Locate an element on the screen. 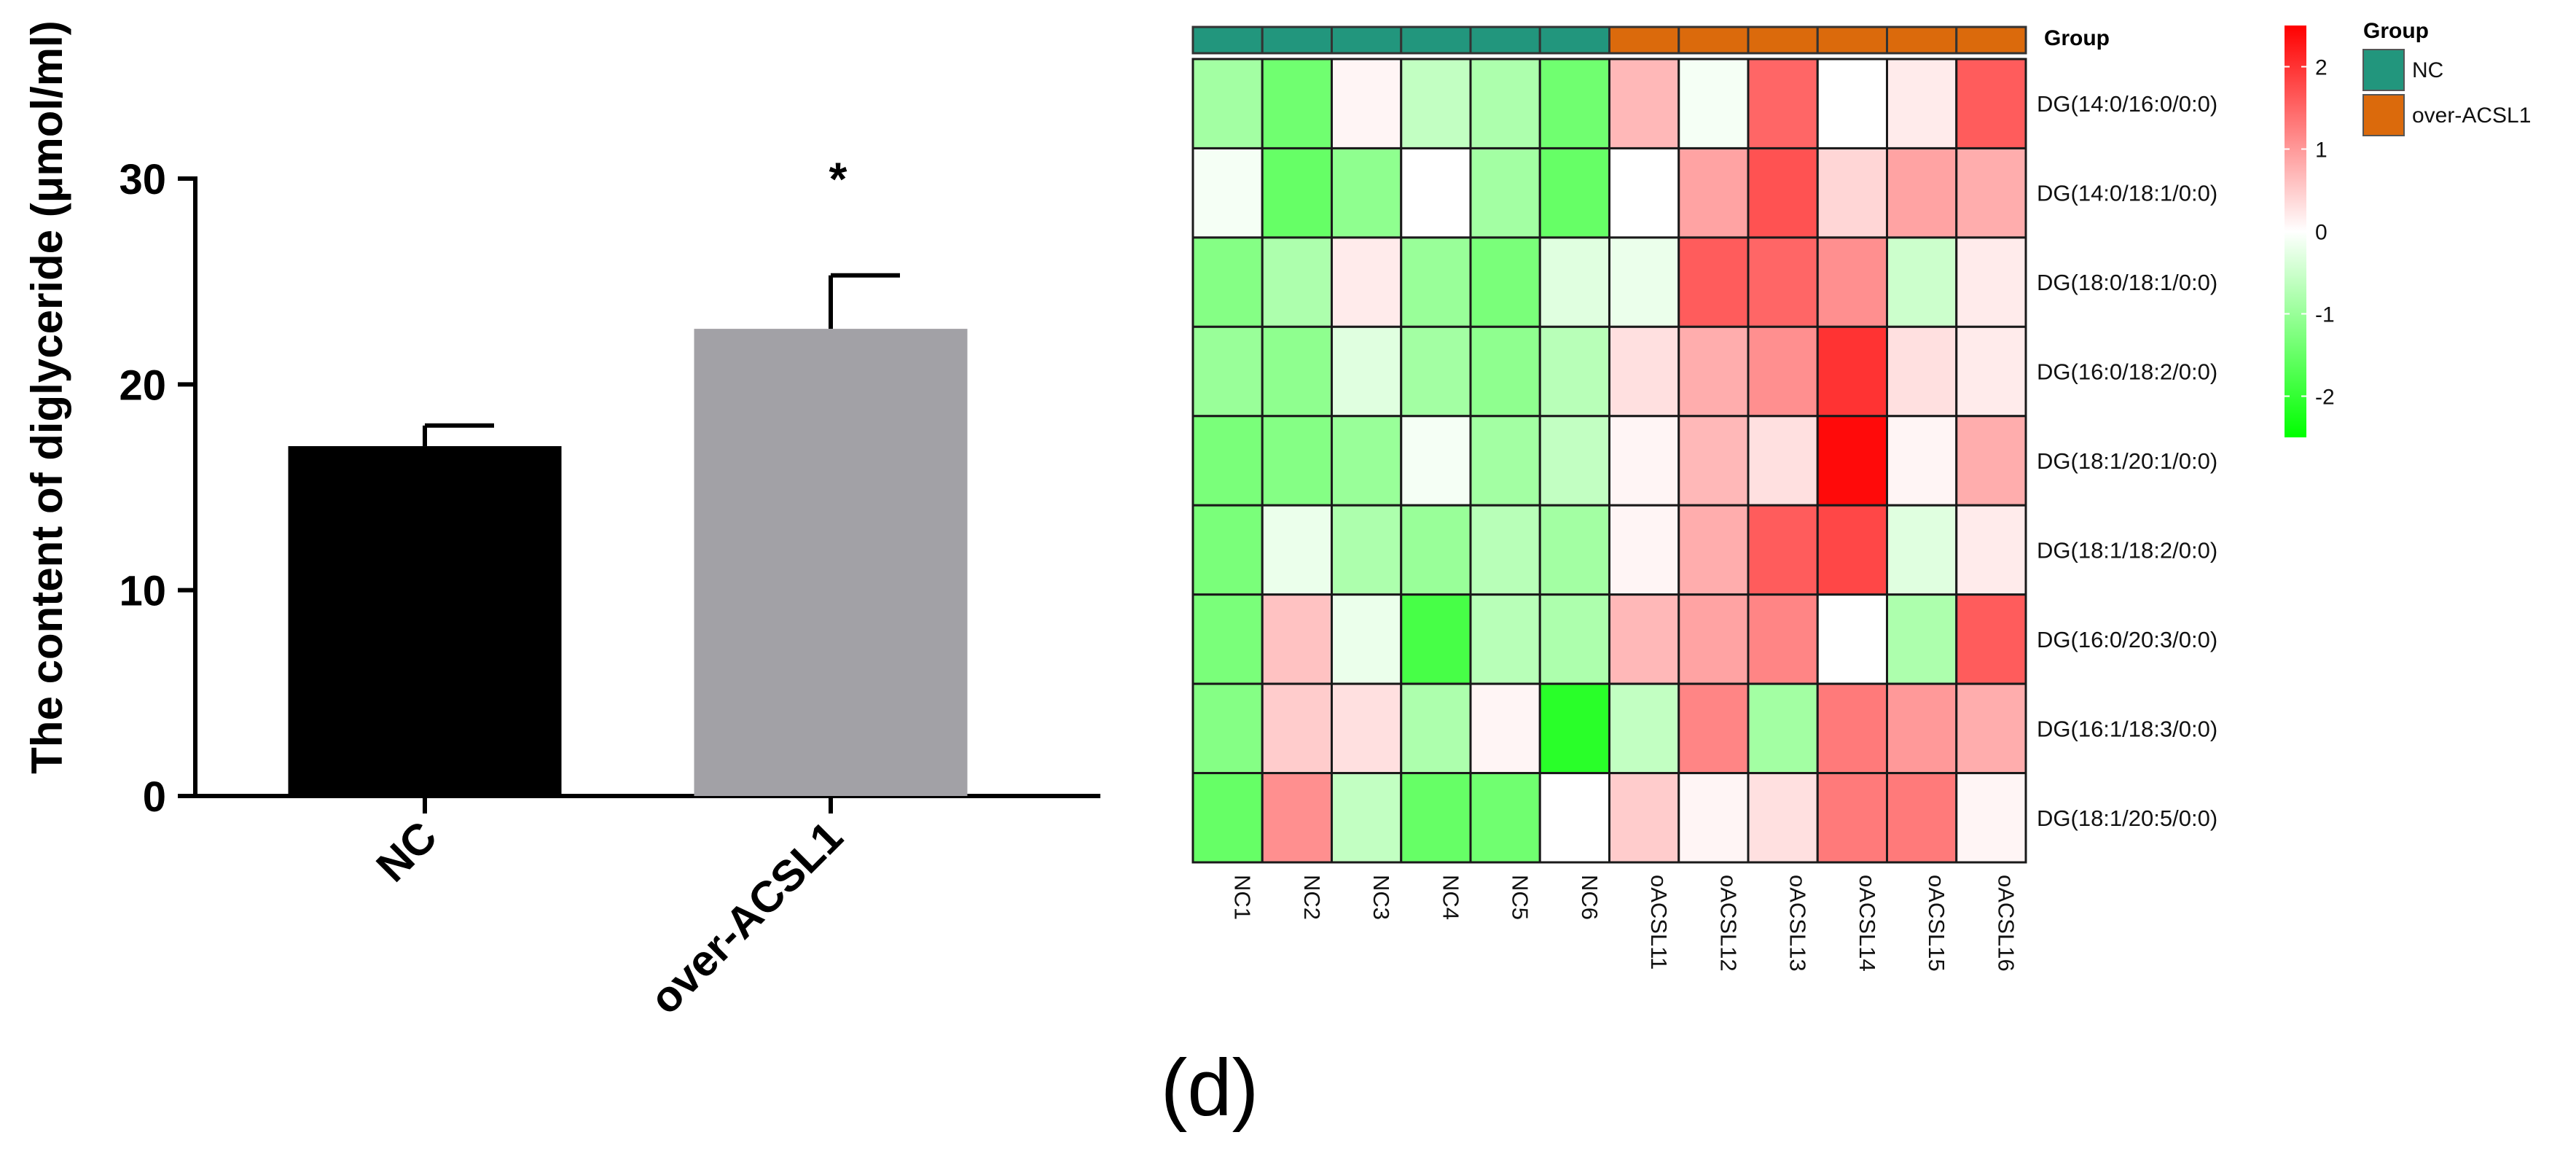 This screenshot has height=1151, width=2576. x-tick-label: NC is located at coordinates (407, 851).